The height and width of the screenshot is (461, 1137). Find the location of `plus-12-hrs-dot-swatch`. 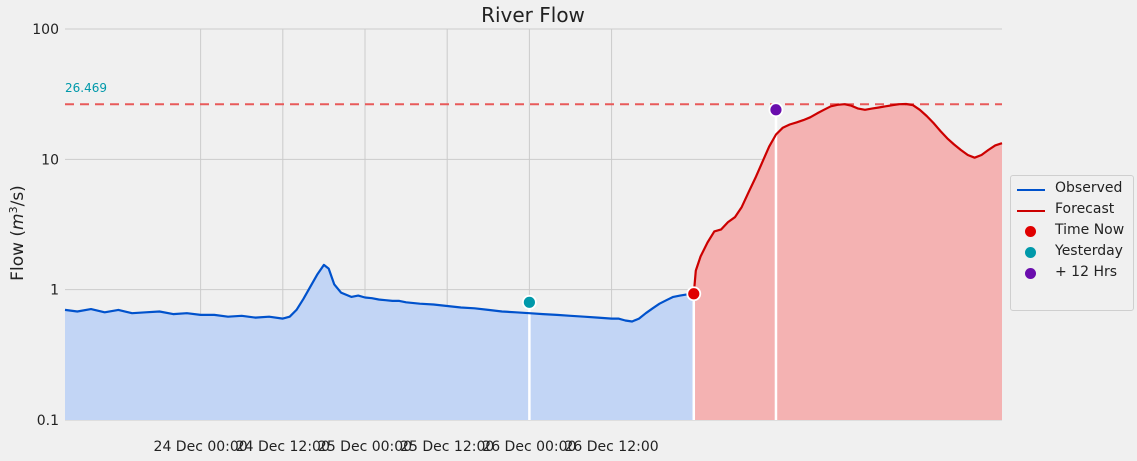

plus-12-hrs-dot-swatch is located at coordinates (1030, 273).